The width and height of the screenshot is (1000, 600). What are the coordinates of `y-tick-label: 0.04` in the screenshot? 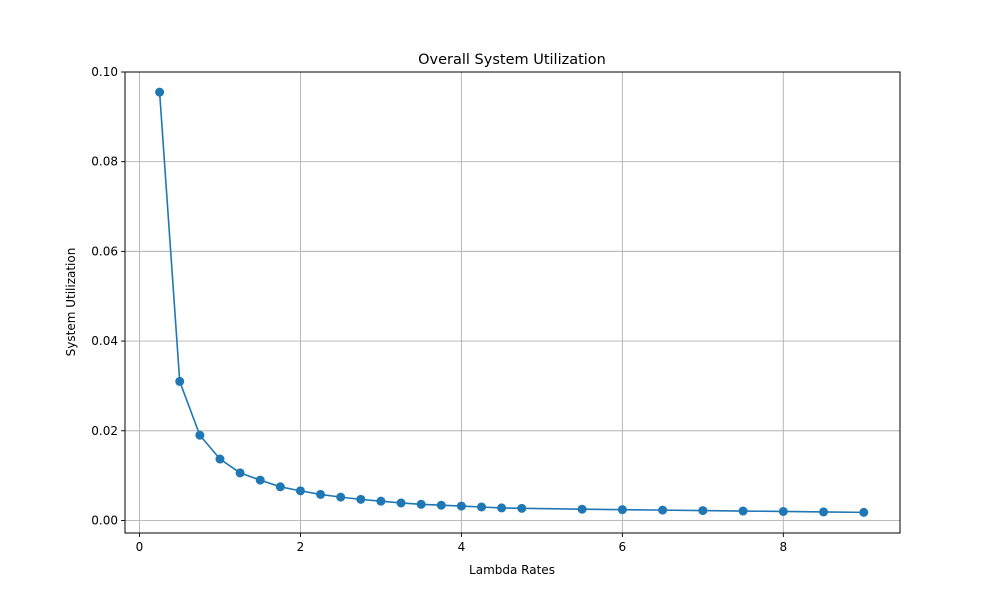 It's located at (104, 341).